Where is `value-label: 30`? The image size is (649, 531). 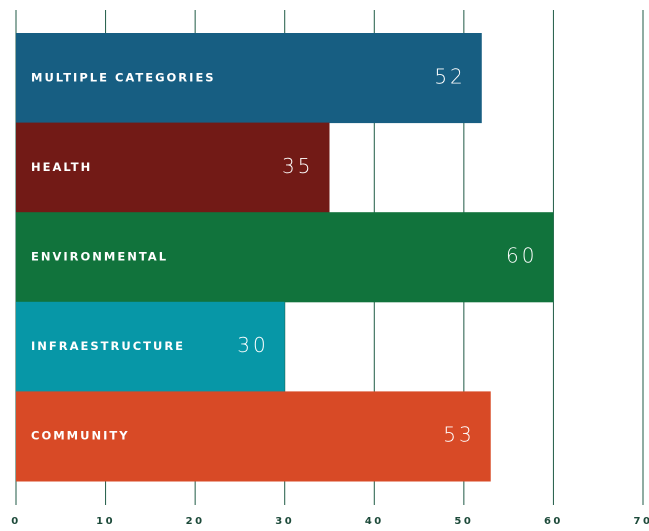 value-label: 30 is located at coordinates (252, 345).